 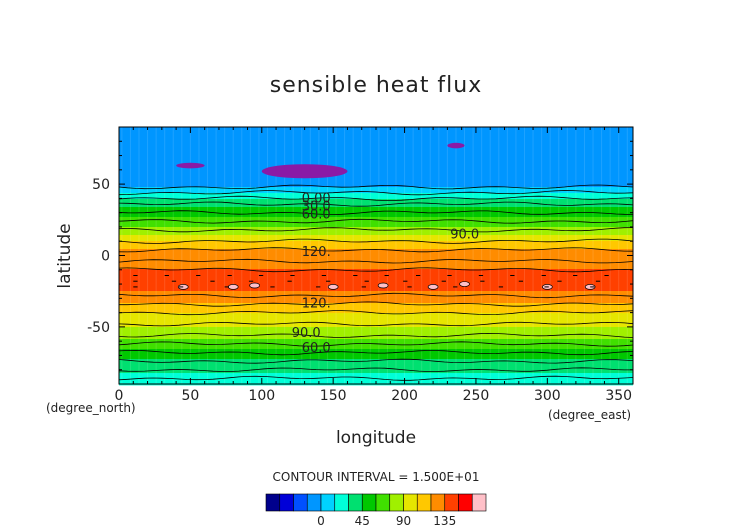 What do you see at coordinates (316, 199) in the screenshot?
I see `contour-label: 0.00` at bounding box center [316, 199].